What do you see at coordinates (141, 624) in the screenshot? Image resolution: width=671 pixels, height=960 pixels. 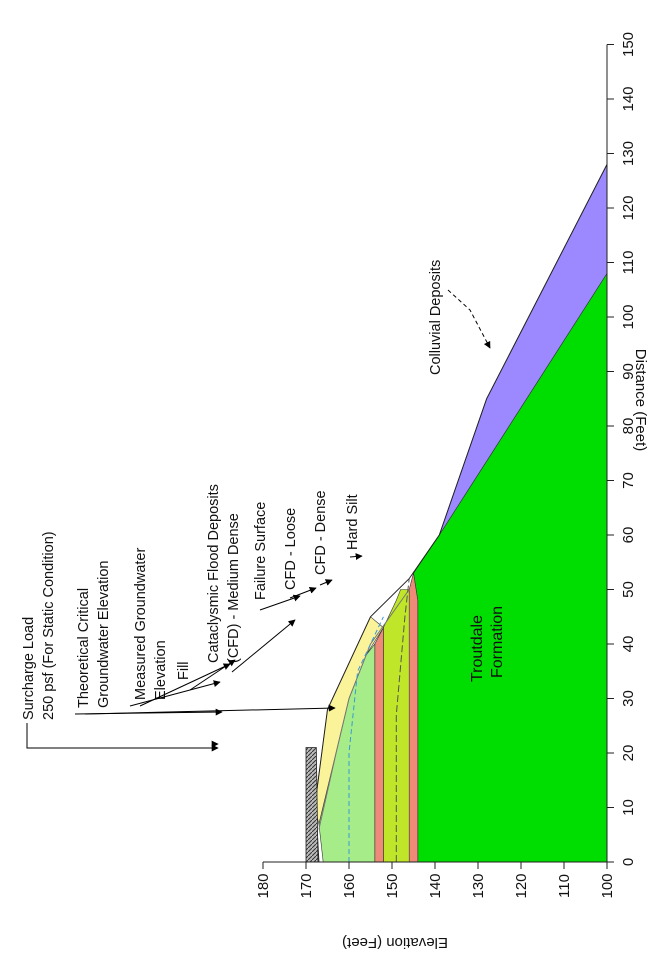 I see `label-measured-1: Measured Groundwater` at bounding box center [141, 624].